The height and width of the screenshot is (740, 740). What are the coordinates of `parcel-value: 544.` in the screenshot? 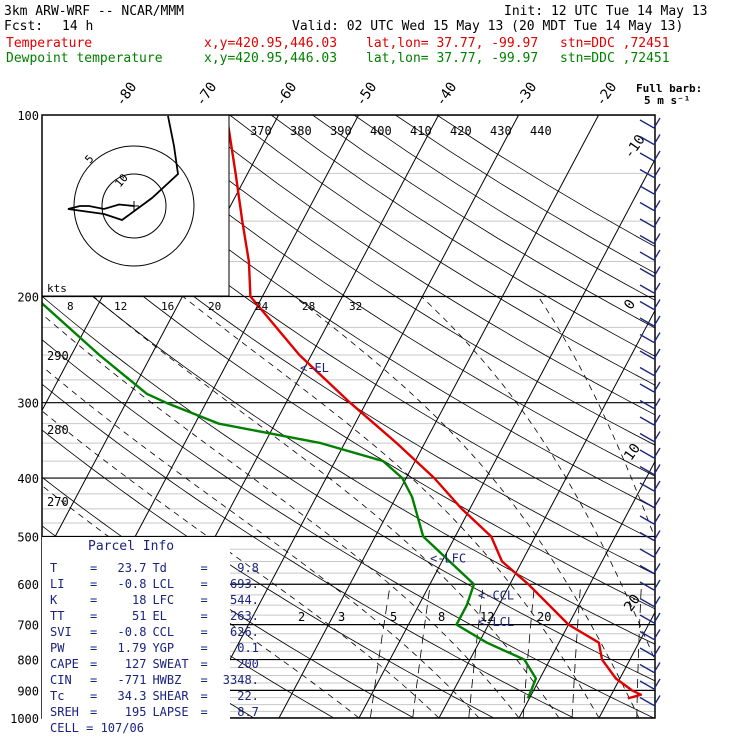 It's located at (244, 600).